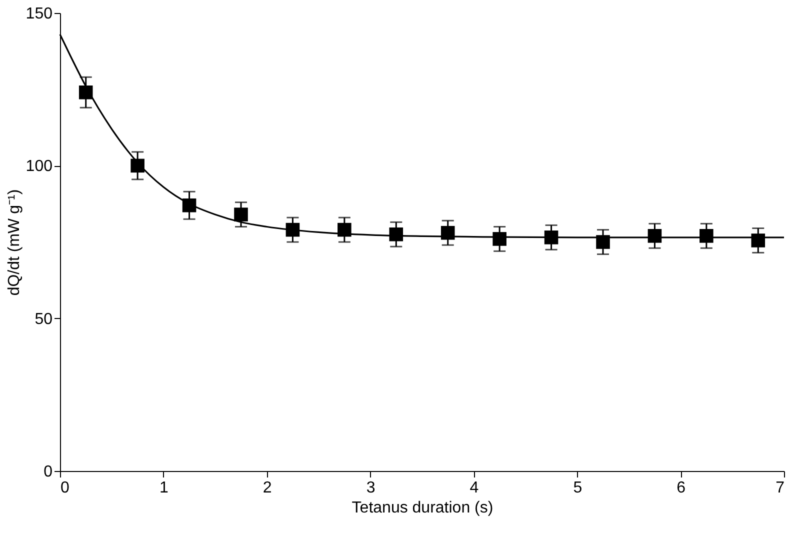  What do you see at coordinates (371, 488) in the screenshot?
I see `x-tick-label: 3` at bounding box center [371, 488].